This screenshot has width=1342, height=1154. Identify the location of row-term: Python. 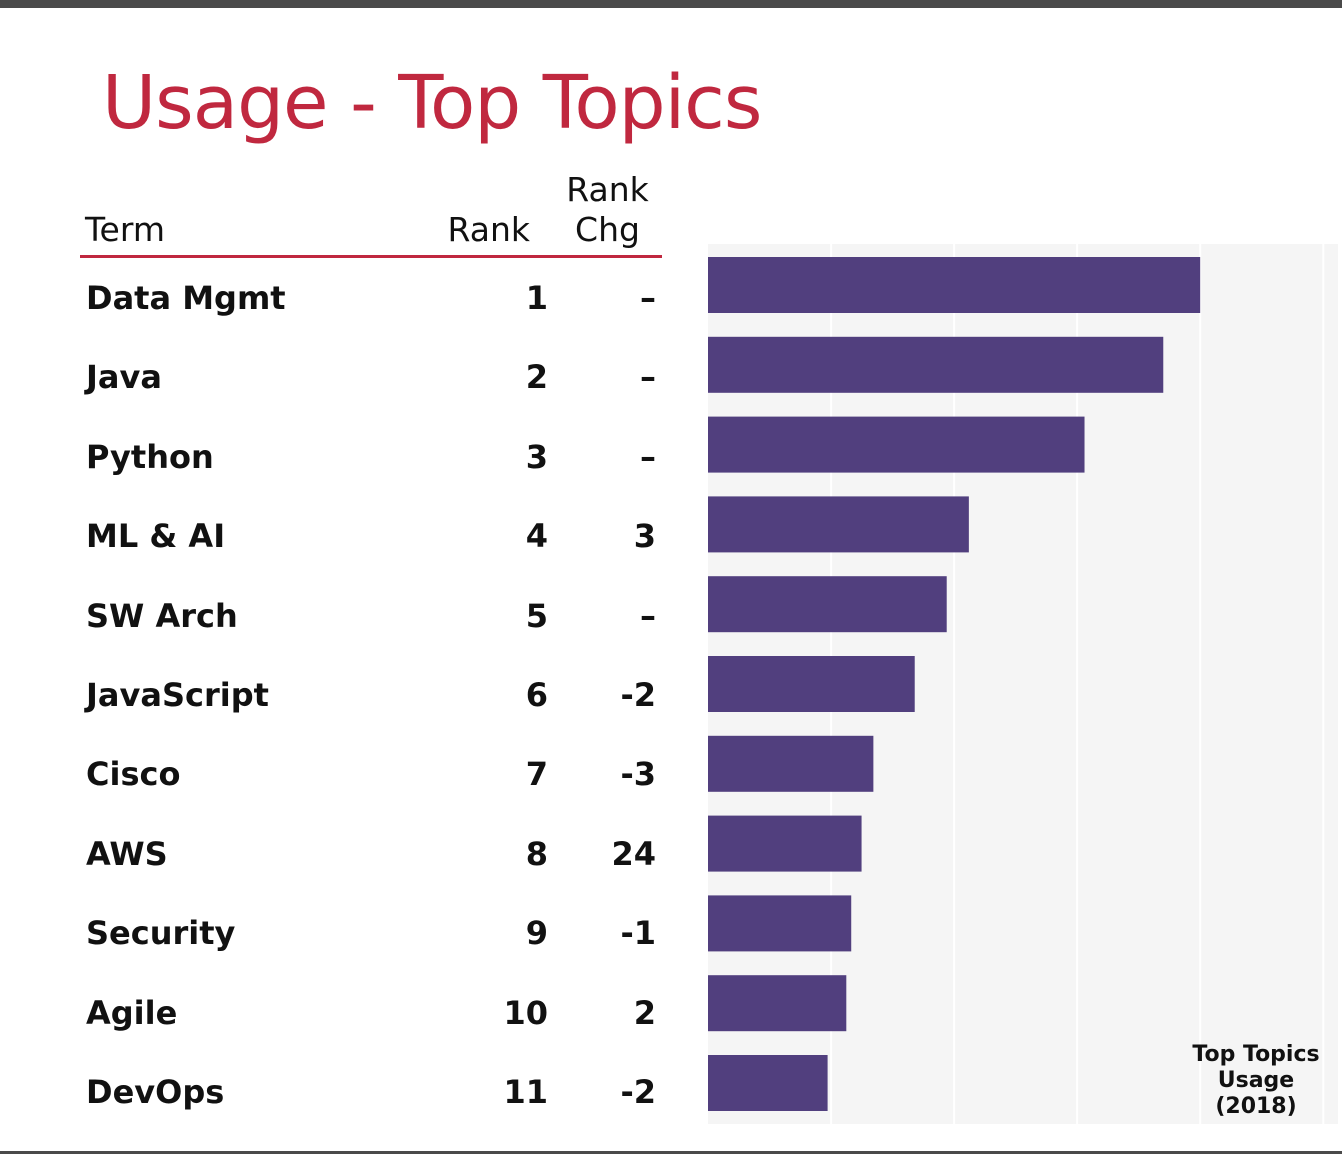
(150, 457).